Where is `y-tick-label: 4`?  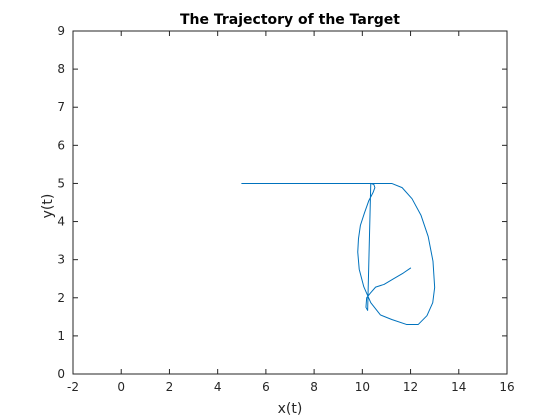
y-tick-label: 4 is located at coordinates (61, 222).